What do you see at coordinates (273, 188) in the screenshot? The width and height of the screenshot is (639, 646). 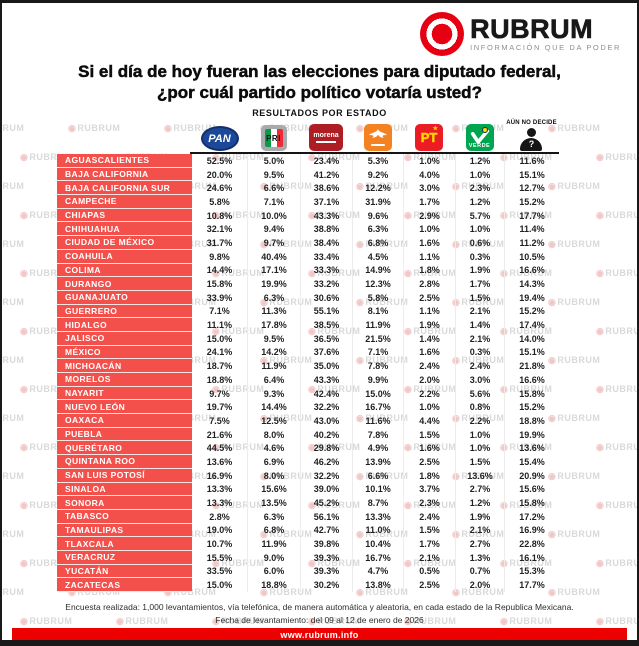 I see `value-cell-pri: 6.6%` at bounding box center [273, 188].